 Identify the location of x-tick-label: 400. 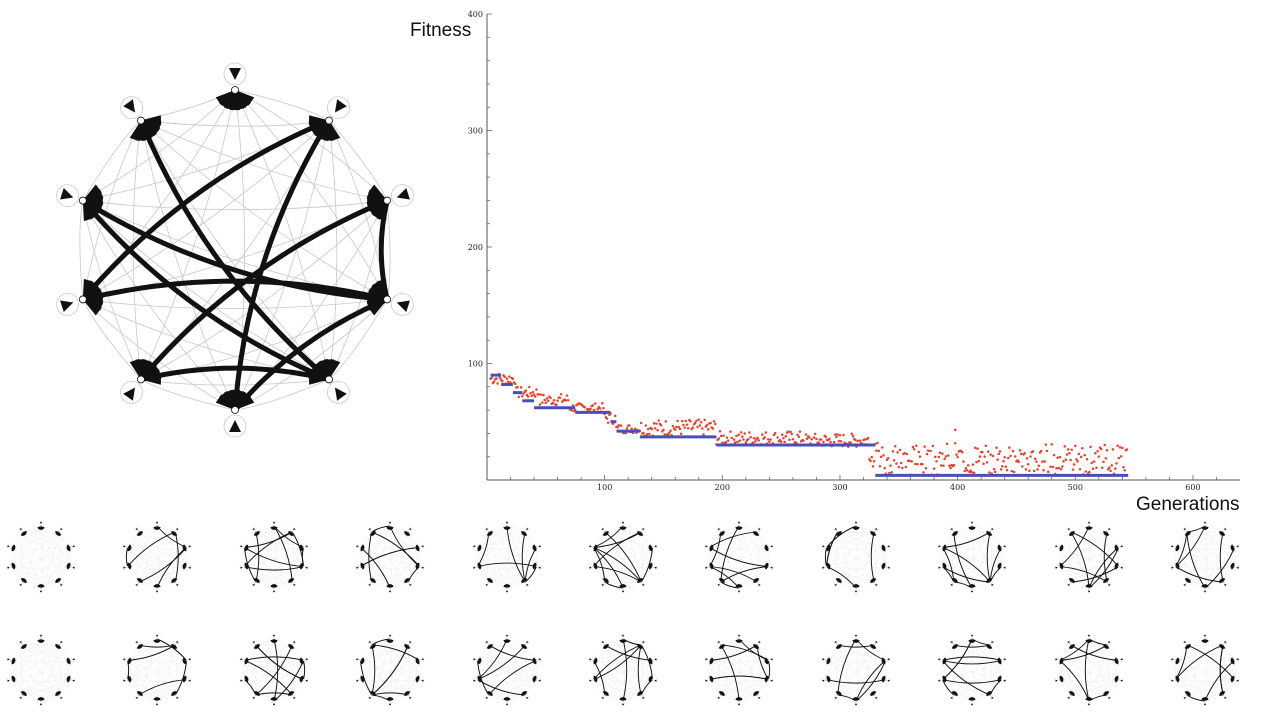
(957, 487).